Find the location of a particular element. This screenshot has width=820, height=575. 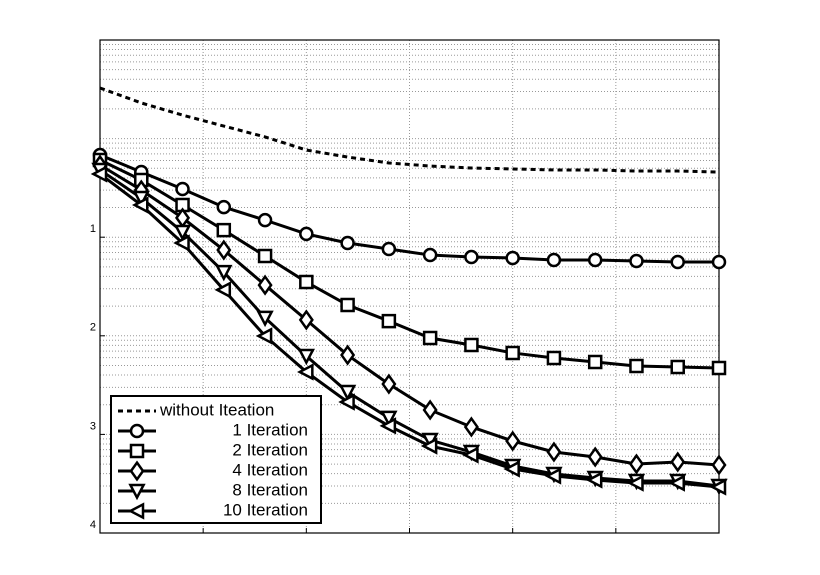

legend-label: without Iteation is located at coordinates (216, 409).